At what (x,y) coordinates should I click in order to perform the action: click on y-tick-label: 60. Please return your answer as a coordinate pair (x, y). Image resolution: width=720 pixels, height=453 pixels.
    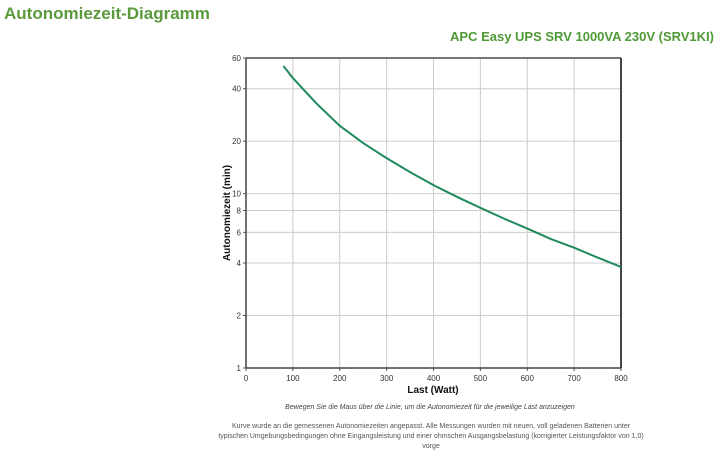
    Looking at the image, I should click on (236, 58).